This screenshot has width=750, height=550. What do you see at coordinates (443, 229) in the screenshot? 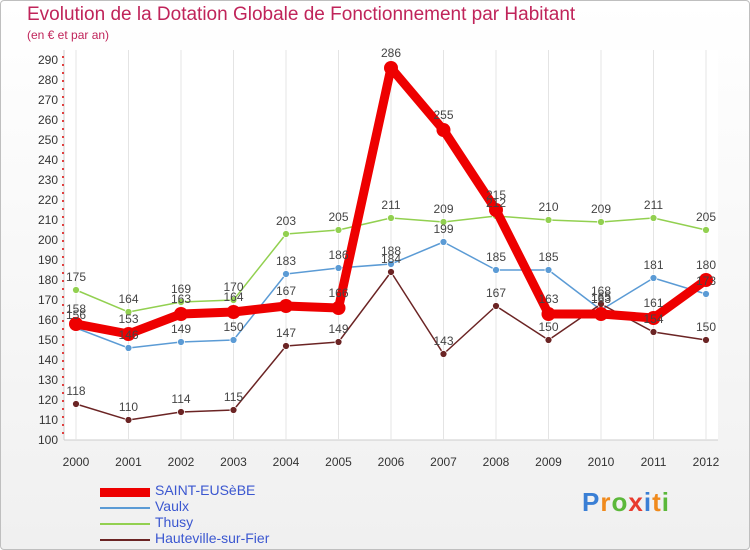
I see `data-label: 199` at bounding box center [443, 229].